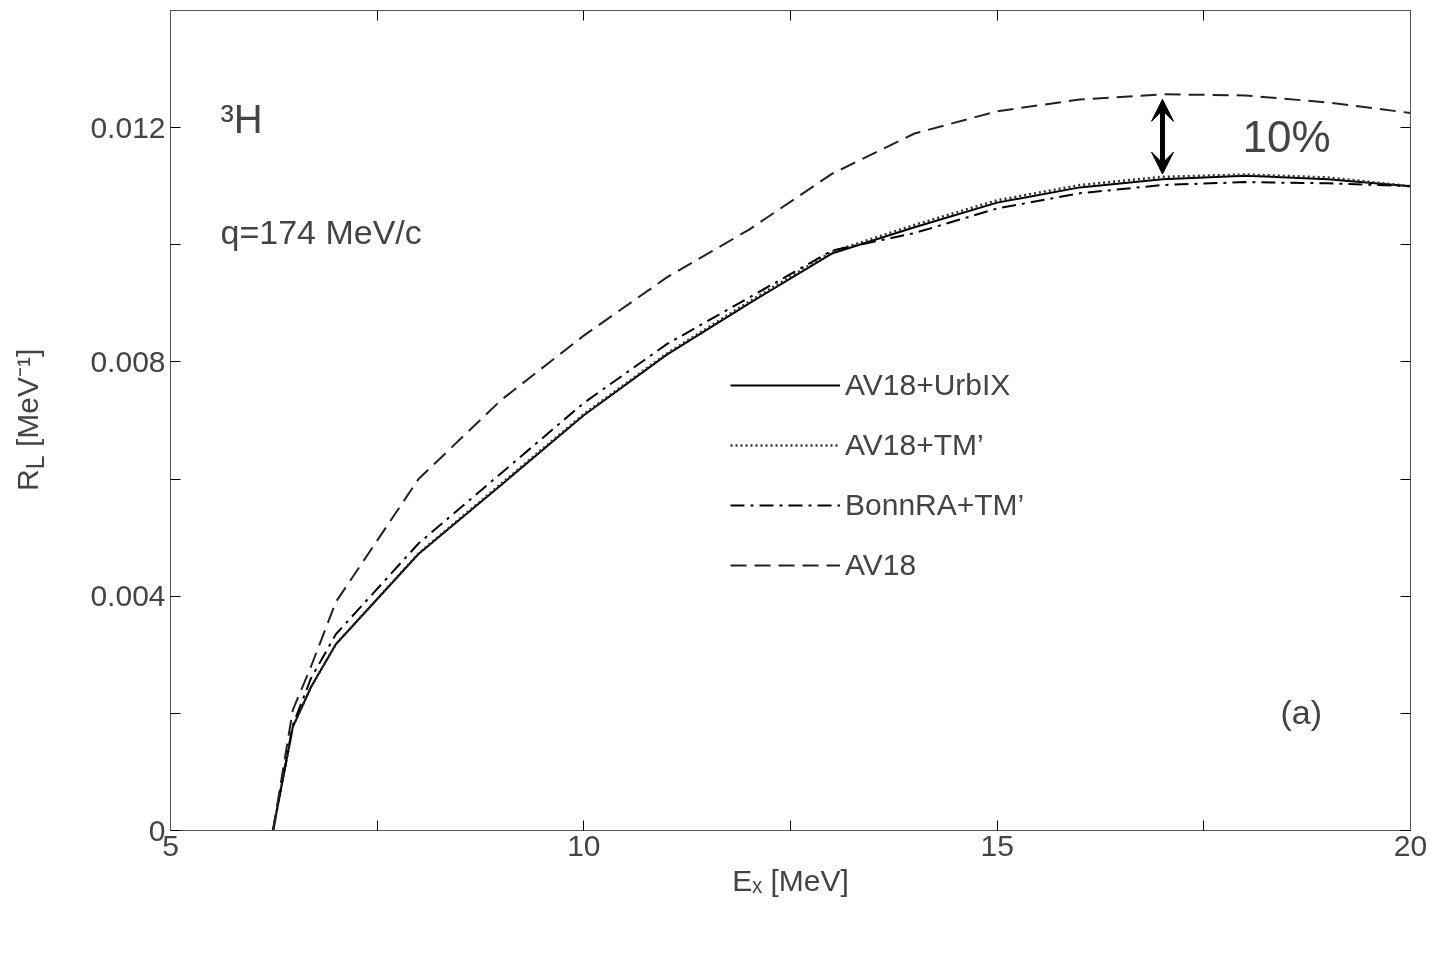 This screenshot has height=953, width=1436. I want to click on legend-label: BonnRA+TM’, so click(935, 505).